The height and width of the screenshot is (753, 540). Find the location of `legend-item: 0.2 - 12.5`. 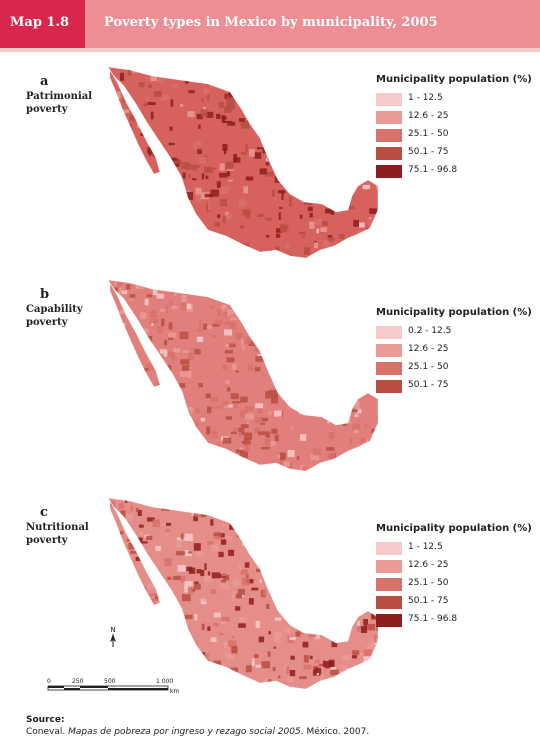

legend-item: 0.2 - 12.5 is located at coordinates (451, 333).